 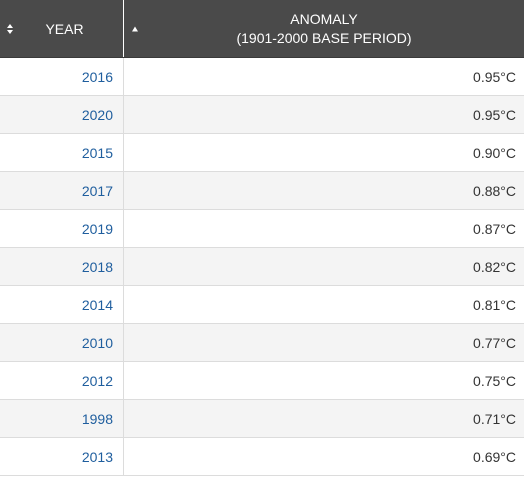 I want to click on year-column-header: YEAR, so click(x=62, y=28).